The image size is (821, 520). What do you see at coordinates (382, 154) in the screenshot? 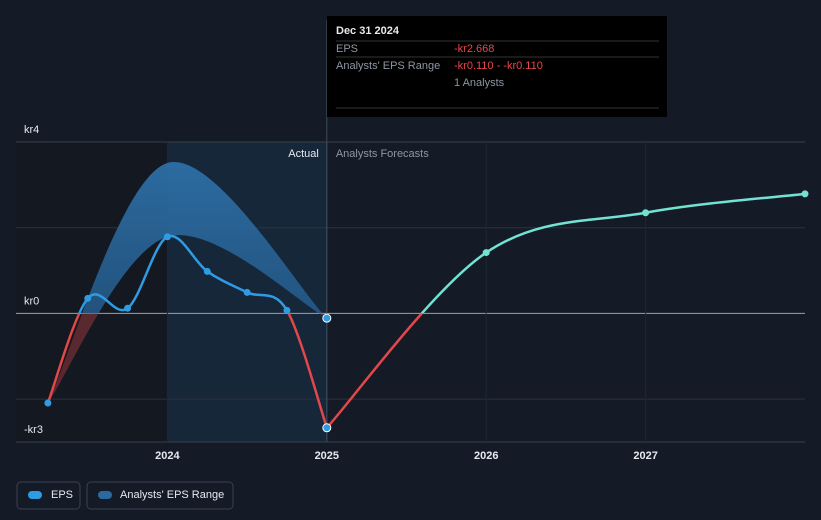
I see `forecast-label: Analysts Forecasts` at bounding box center [382, 154].